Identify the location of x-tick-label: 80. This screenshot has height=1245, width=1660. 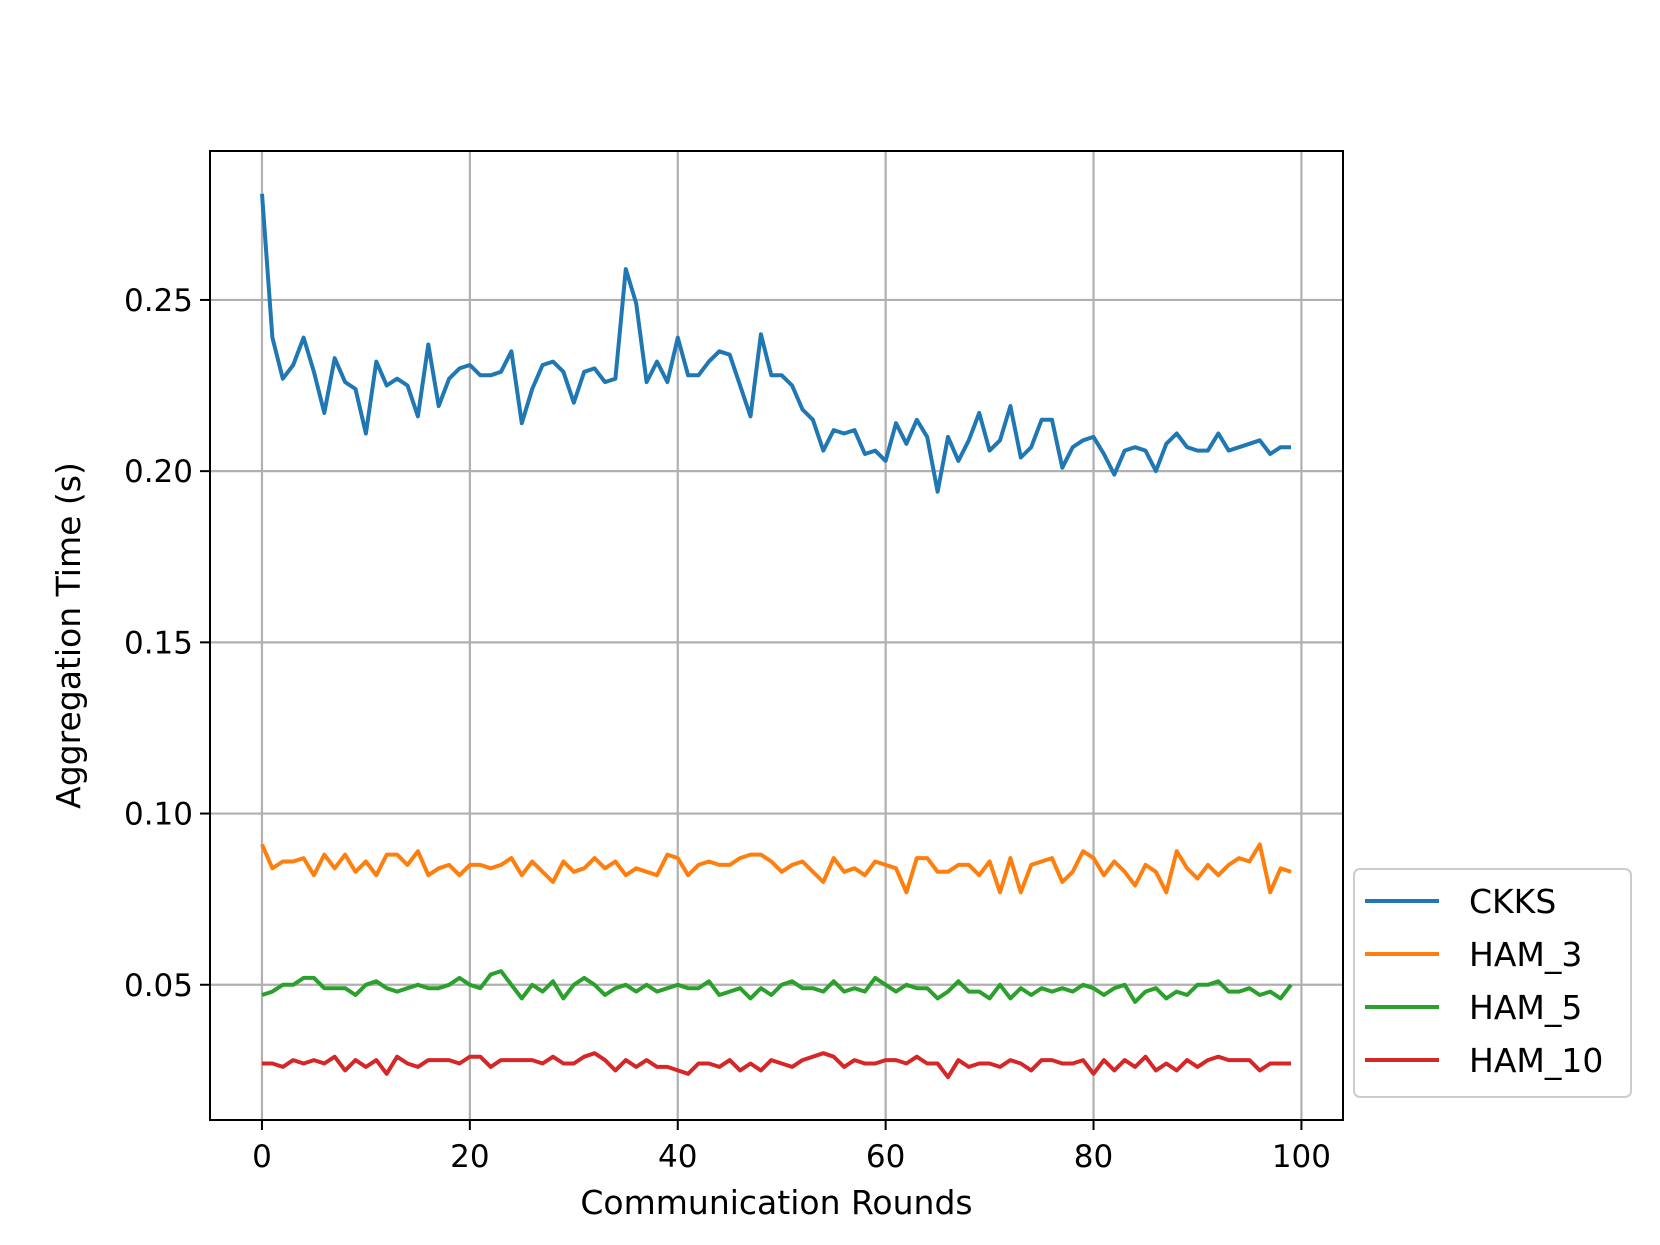
(1093, 1157).